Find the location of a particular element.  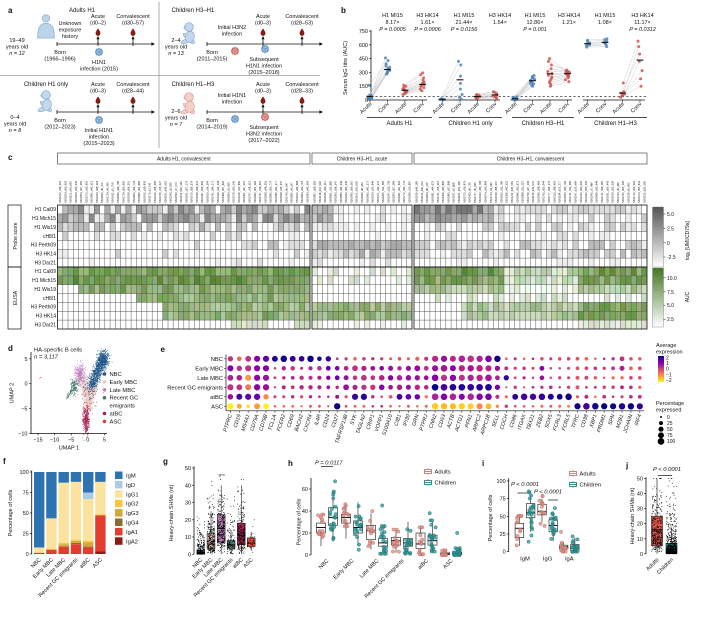

svg-text: N501187_d58_953 is located at coordinates (165, 192).